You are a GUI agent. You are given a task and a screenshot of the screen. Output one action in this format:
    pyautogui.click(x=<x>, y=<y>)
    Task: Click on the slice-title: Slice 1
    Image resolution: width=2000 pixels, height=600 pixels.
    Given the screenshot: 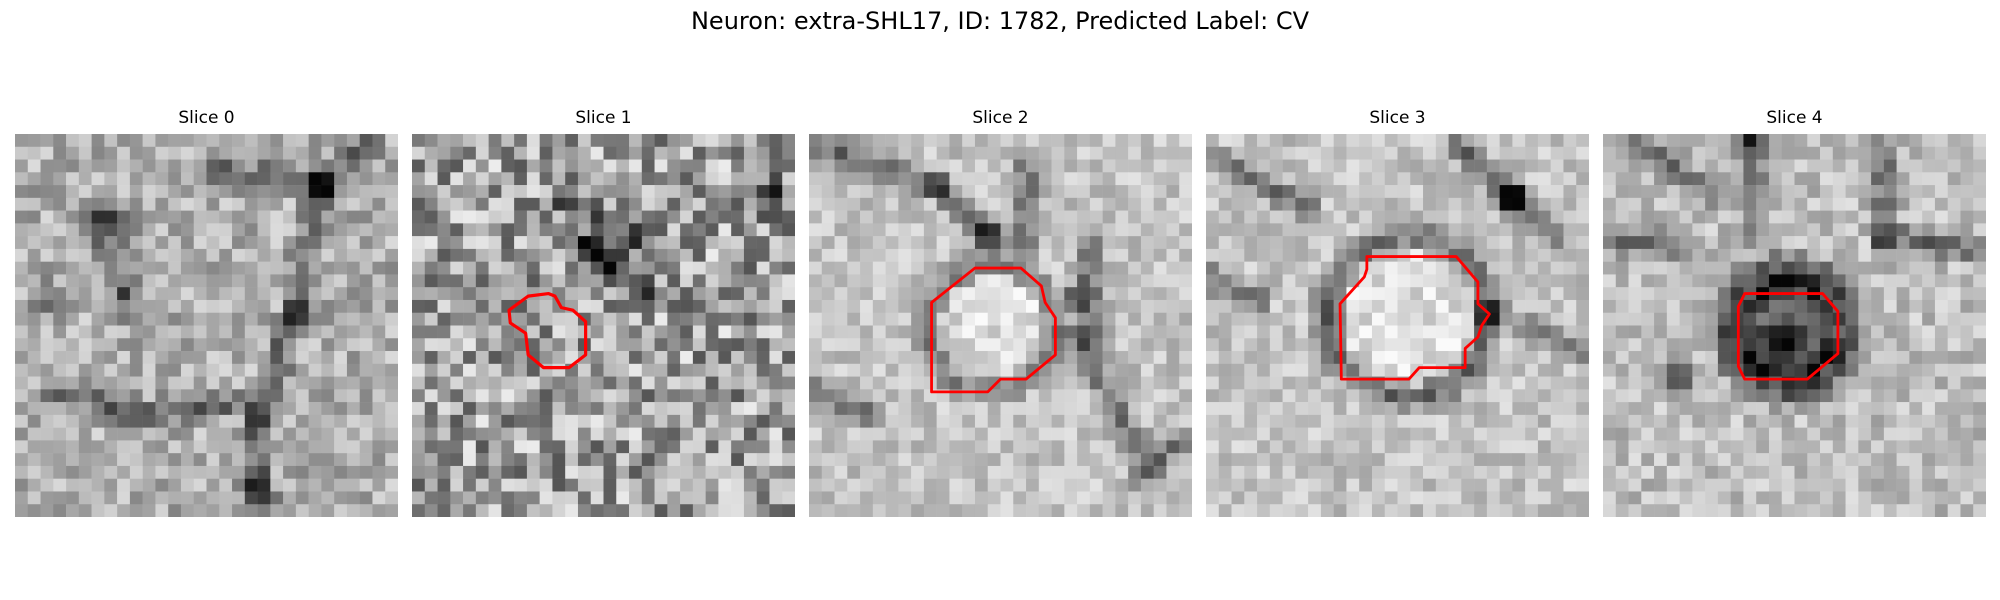 What is the action you would take?
    pyautogui.click(x=603, y=118)
    